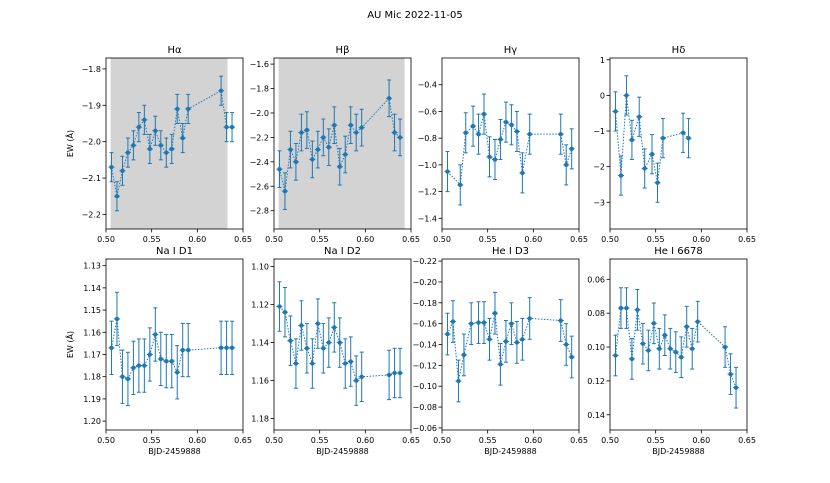  What do you see at coordinates (92, 332) in the screenshot?
I see `y-tick-label: 1.16` at bounding box center [92, 332].